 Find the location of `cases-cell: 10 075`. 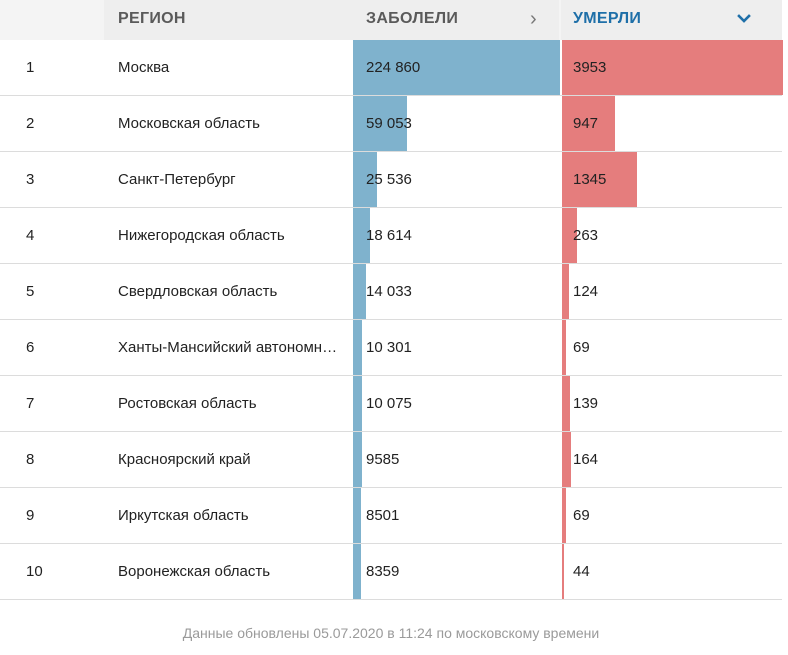

cases-cell: 10 075 is located at coordinates (456, 403).